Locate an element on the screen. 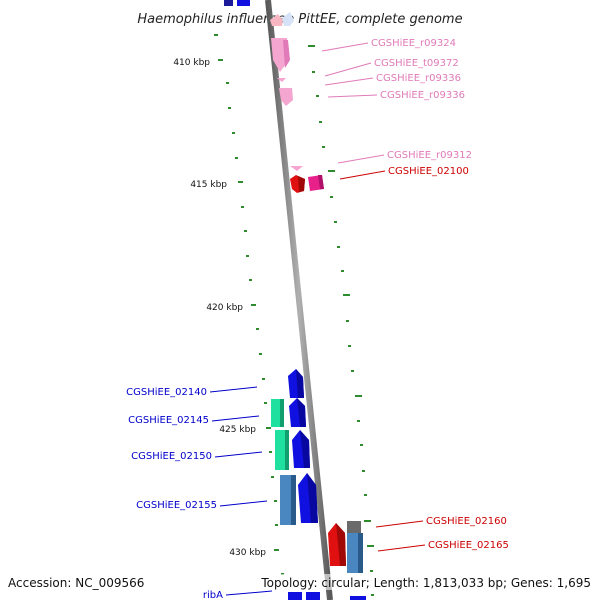  gene-top-blue is located at coordinates (237, 3).